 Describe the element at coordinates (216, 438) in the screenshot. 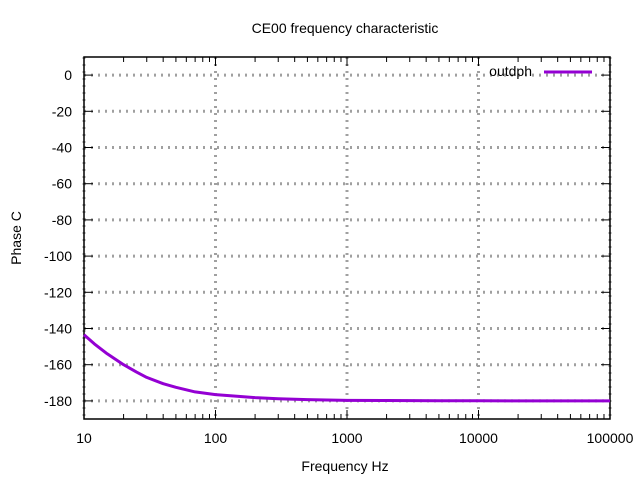

I see `x-tick-label: 100` at that location.